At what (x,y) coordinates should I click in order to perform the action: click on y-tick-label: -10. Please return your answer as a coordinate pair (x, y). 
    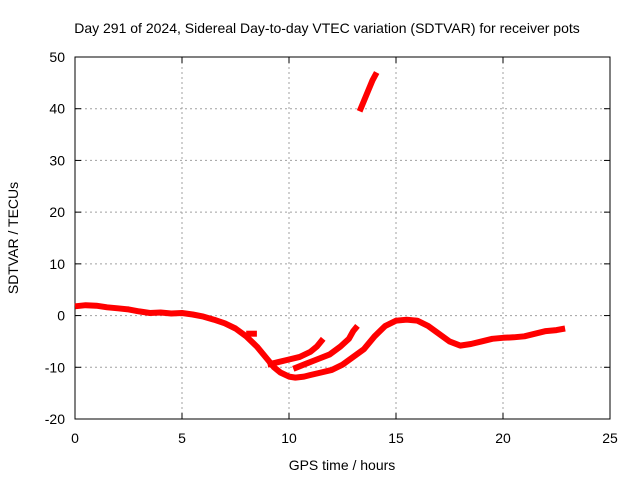
    Looking at the image, I should click on (55, 367).